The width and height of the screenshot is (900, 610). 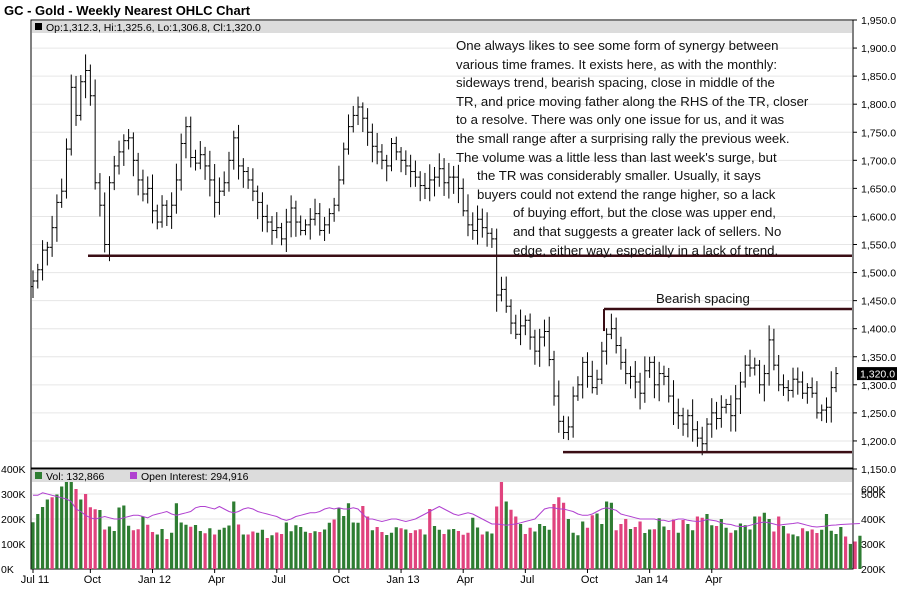 I want to click on volume-legend-label: Vol: 132,866, so click(x=75, y=477).